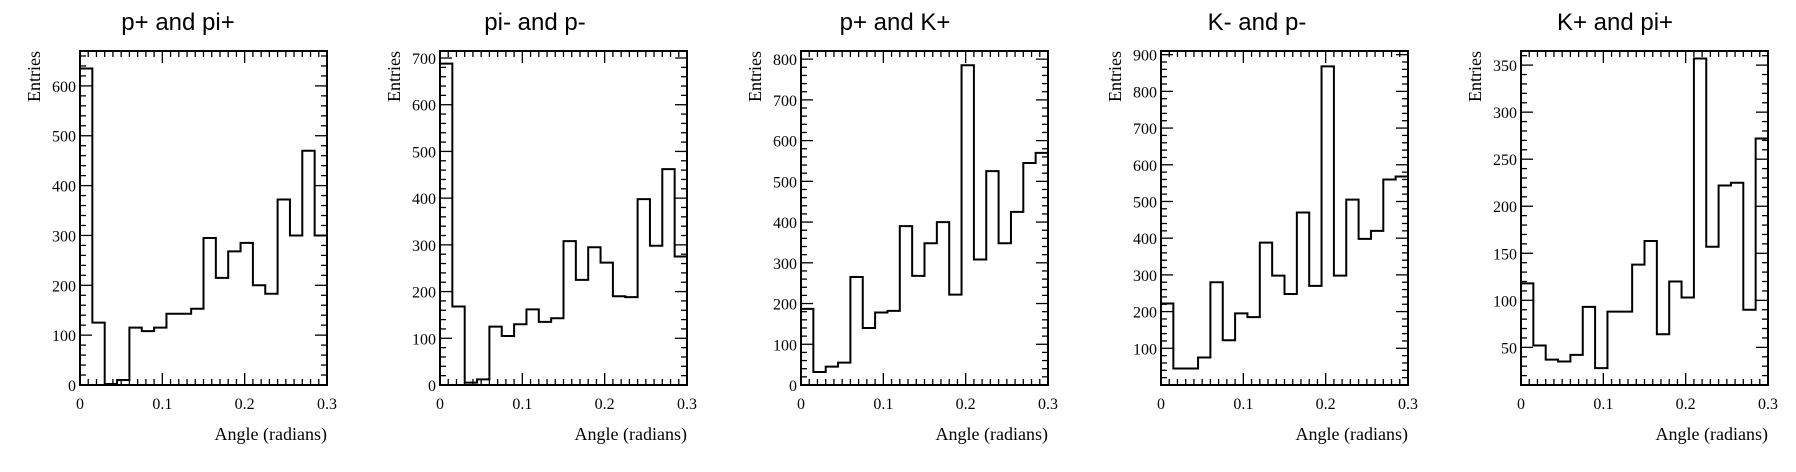  I want to click on y-tick-label: 250, so click(1505, 160).